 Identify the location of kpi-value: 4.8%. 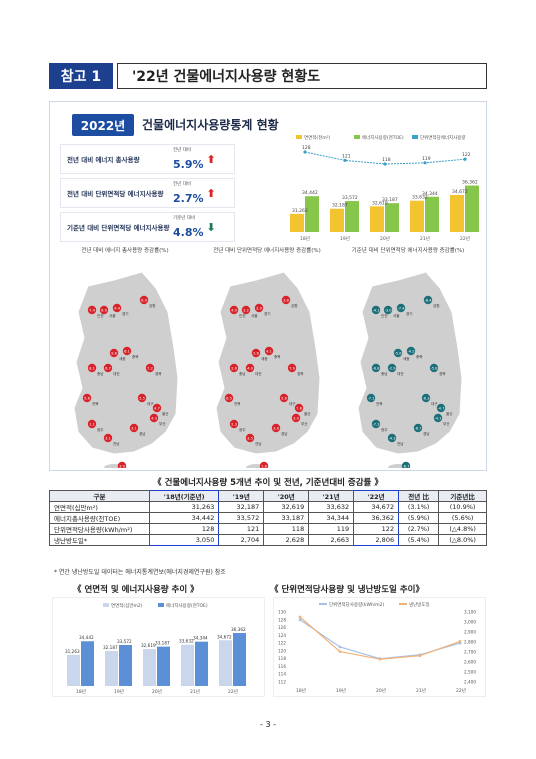
(188, 232).